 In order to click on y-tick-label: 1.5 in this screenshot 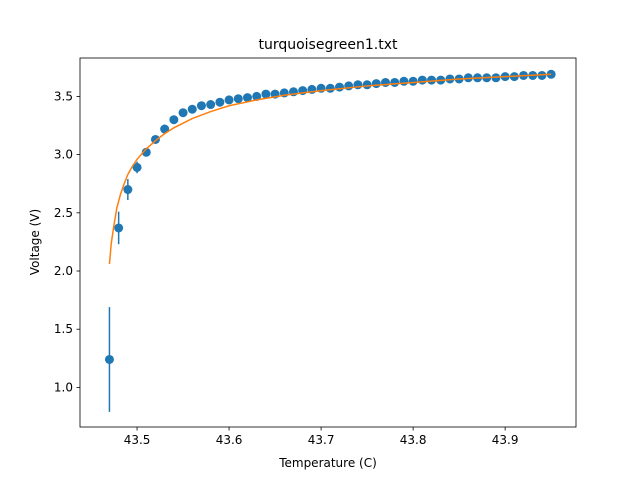, I will do `click(63, 329)`.